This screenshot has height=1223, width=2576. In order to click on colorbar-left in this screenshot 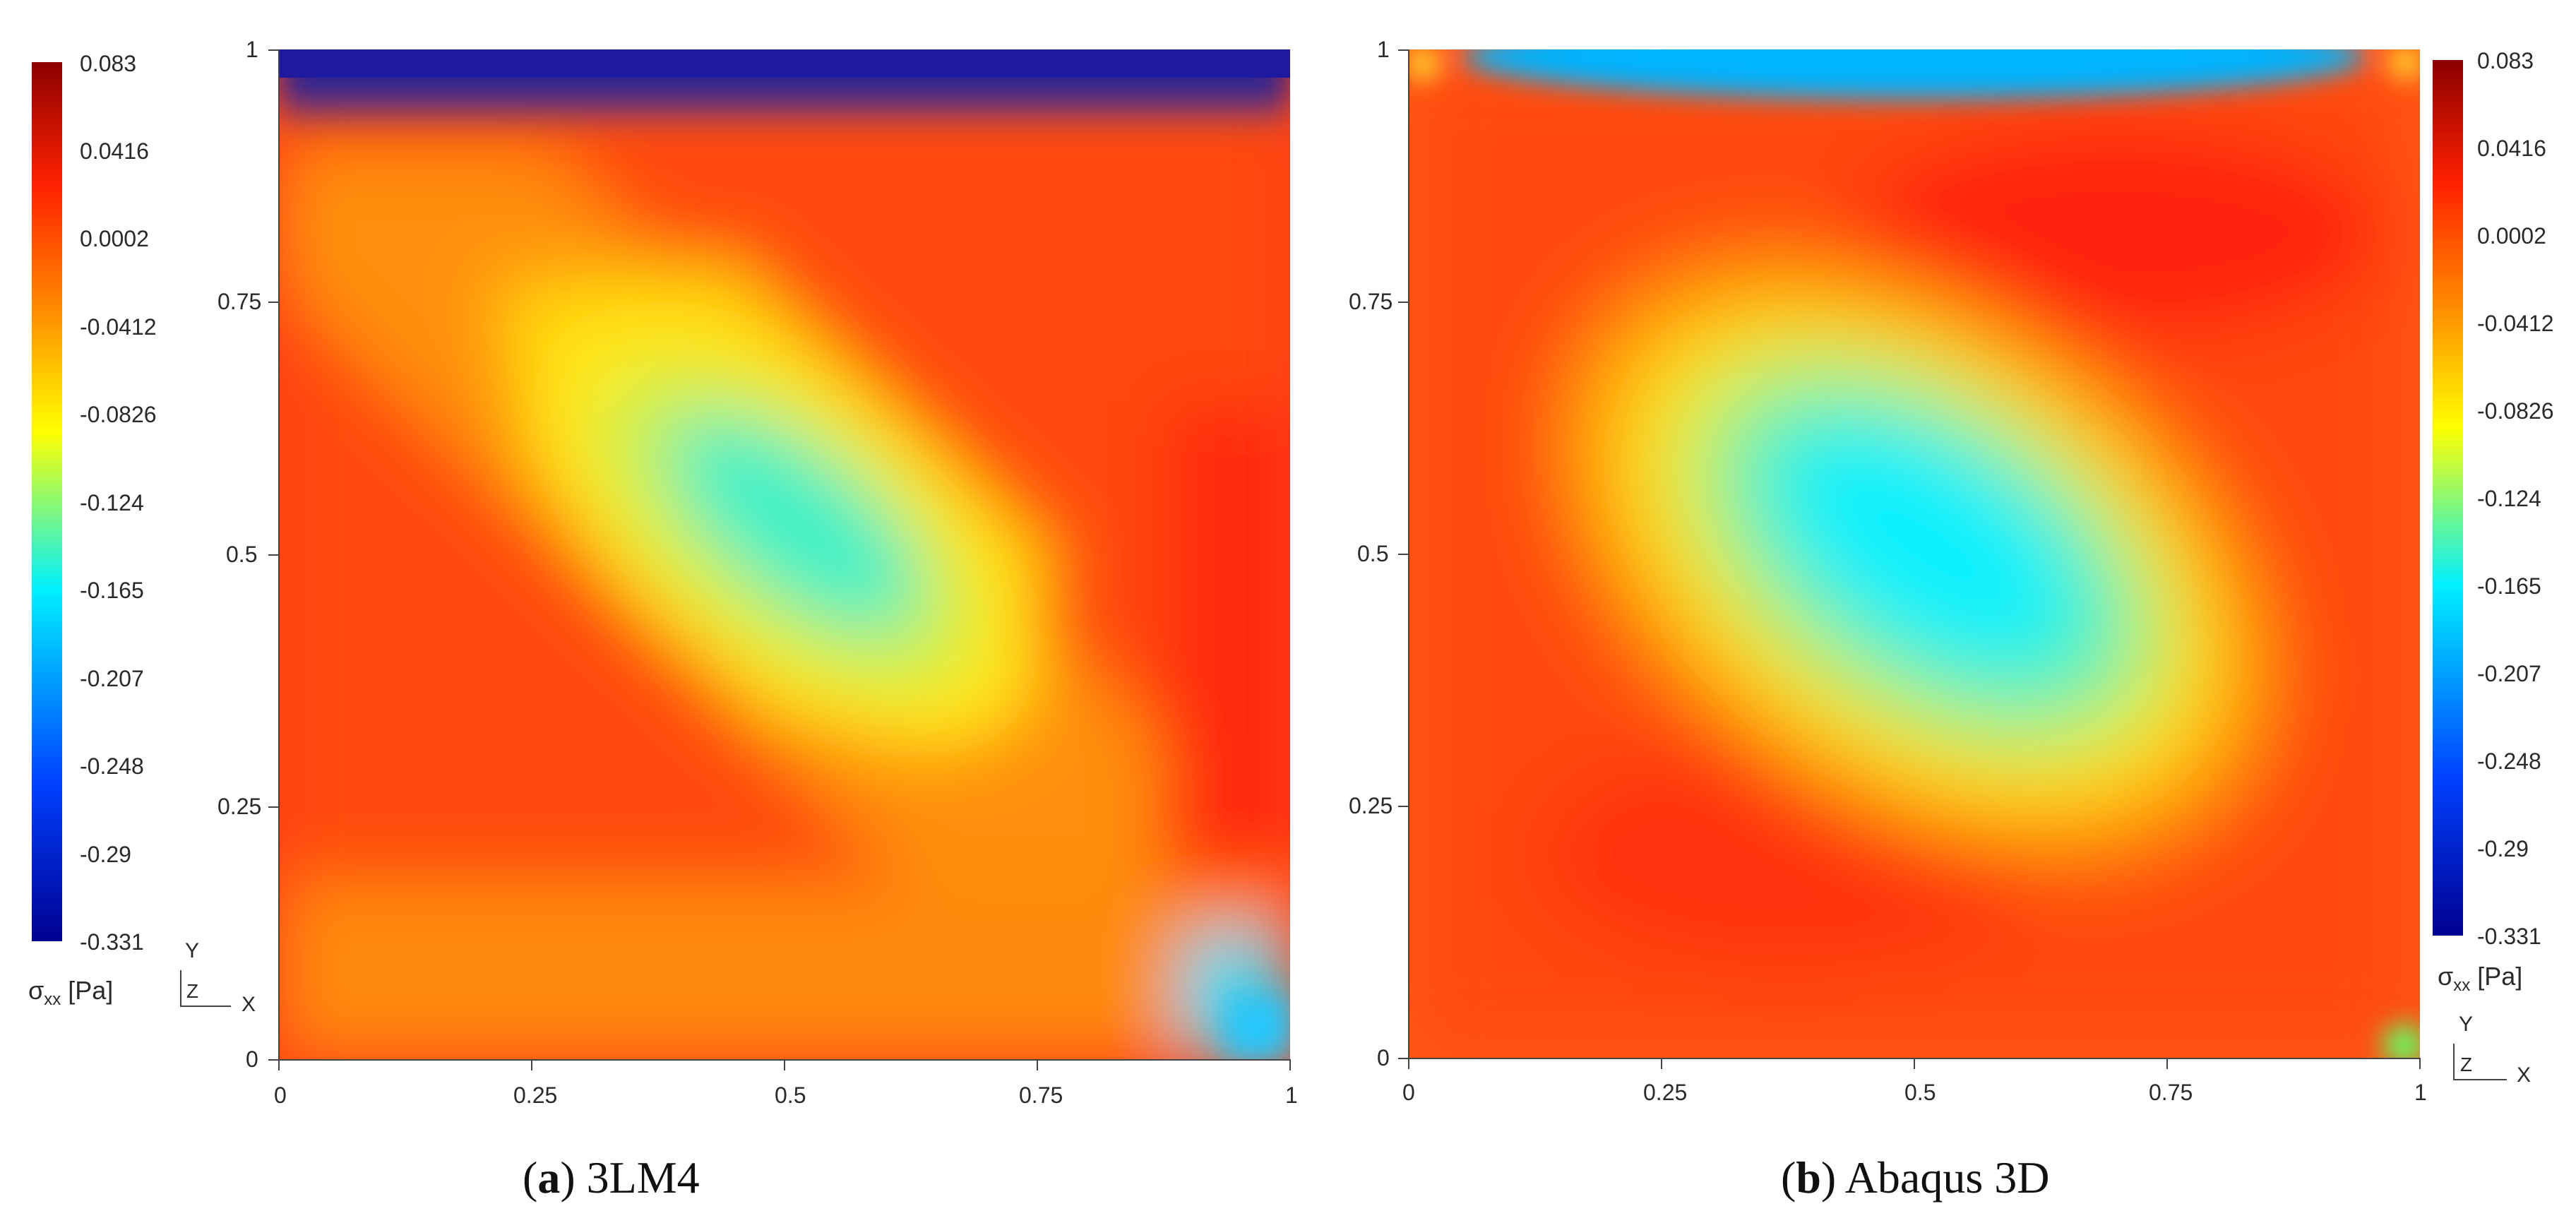, I will do `click(47, 501)`.